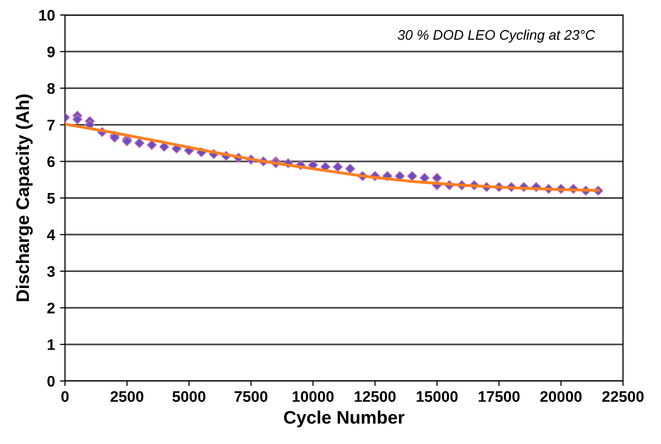 The height and width of the screenshot is (444, 661). I want to click on y-tick-label: 9, so click(51, 52).